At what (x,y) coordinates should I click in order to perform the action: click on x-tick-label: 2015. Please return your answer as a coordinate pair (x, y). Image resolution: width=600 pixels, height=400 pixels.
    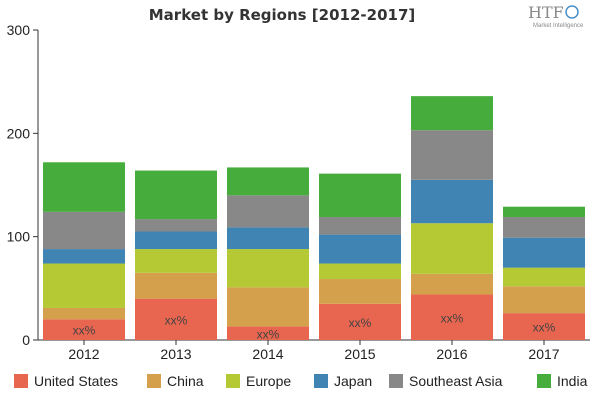
    Looking at the image, I should click on (359, 354).